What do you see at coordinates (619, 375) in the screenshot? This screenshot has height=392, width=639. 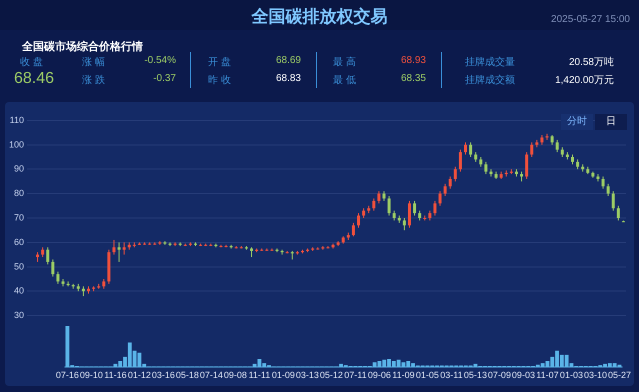 I see `x-tick-label: 05-27` at bounding box center [619, 375].